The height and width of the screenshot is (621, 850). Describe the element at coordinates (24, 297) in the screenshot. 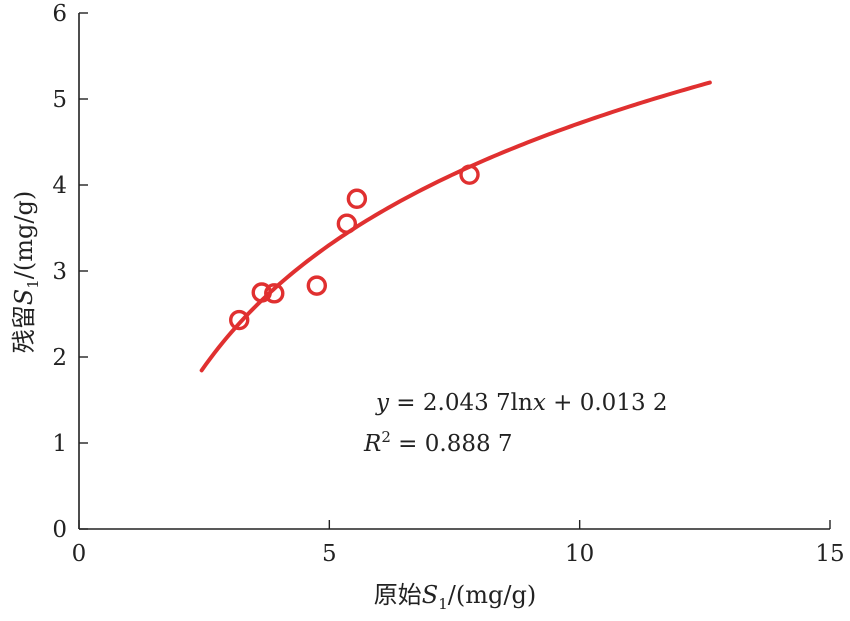

I see `y-axis-label-var: S` at that location.